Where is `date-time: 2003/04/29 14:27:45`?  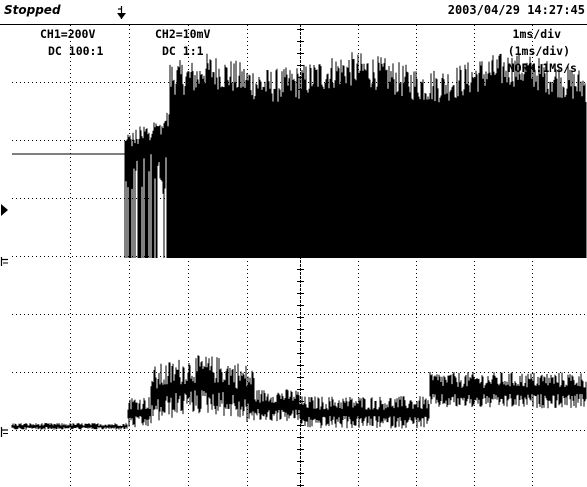
date-time: 2003/04/29 14:27:45 is located at coordinates (516, 10).